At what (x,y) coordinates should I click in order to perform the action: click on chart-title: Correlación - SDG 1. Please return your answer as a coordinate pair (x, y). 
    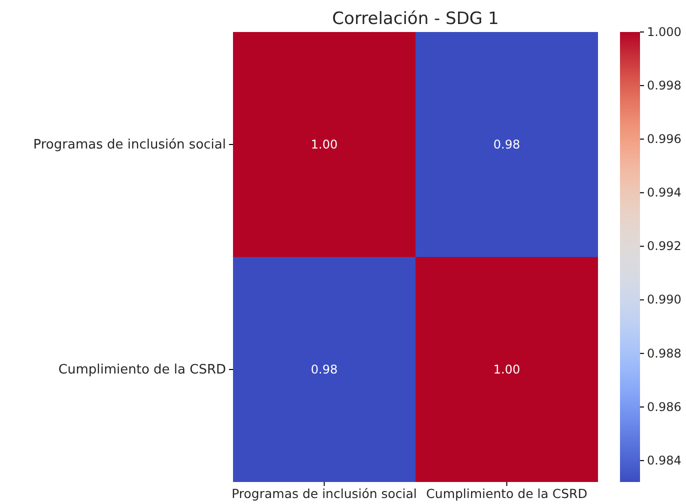
    Looking at the image, I should click on (415, 19).